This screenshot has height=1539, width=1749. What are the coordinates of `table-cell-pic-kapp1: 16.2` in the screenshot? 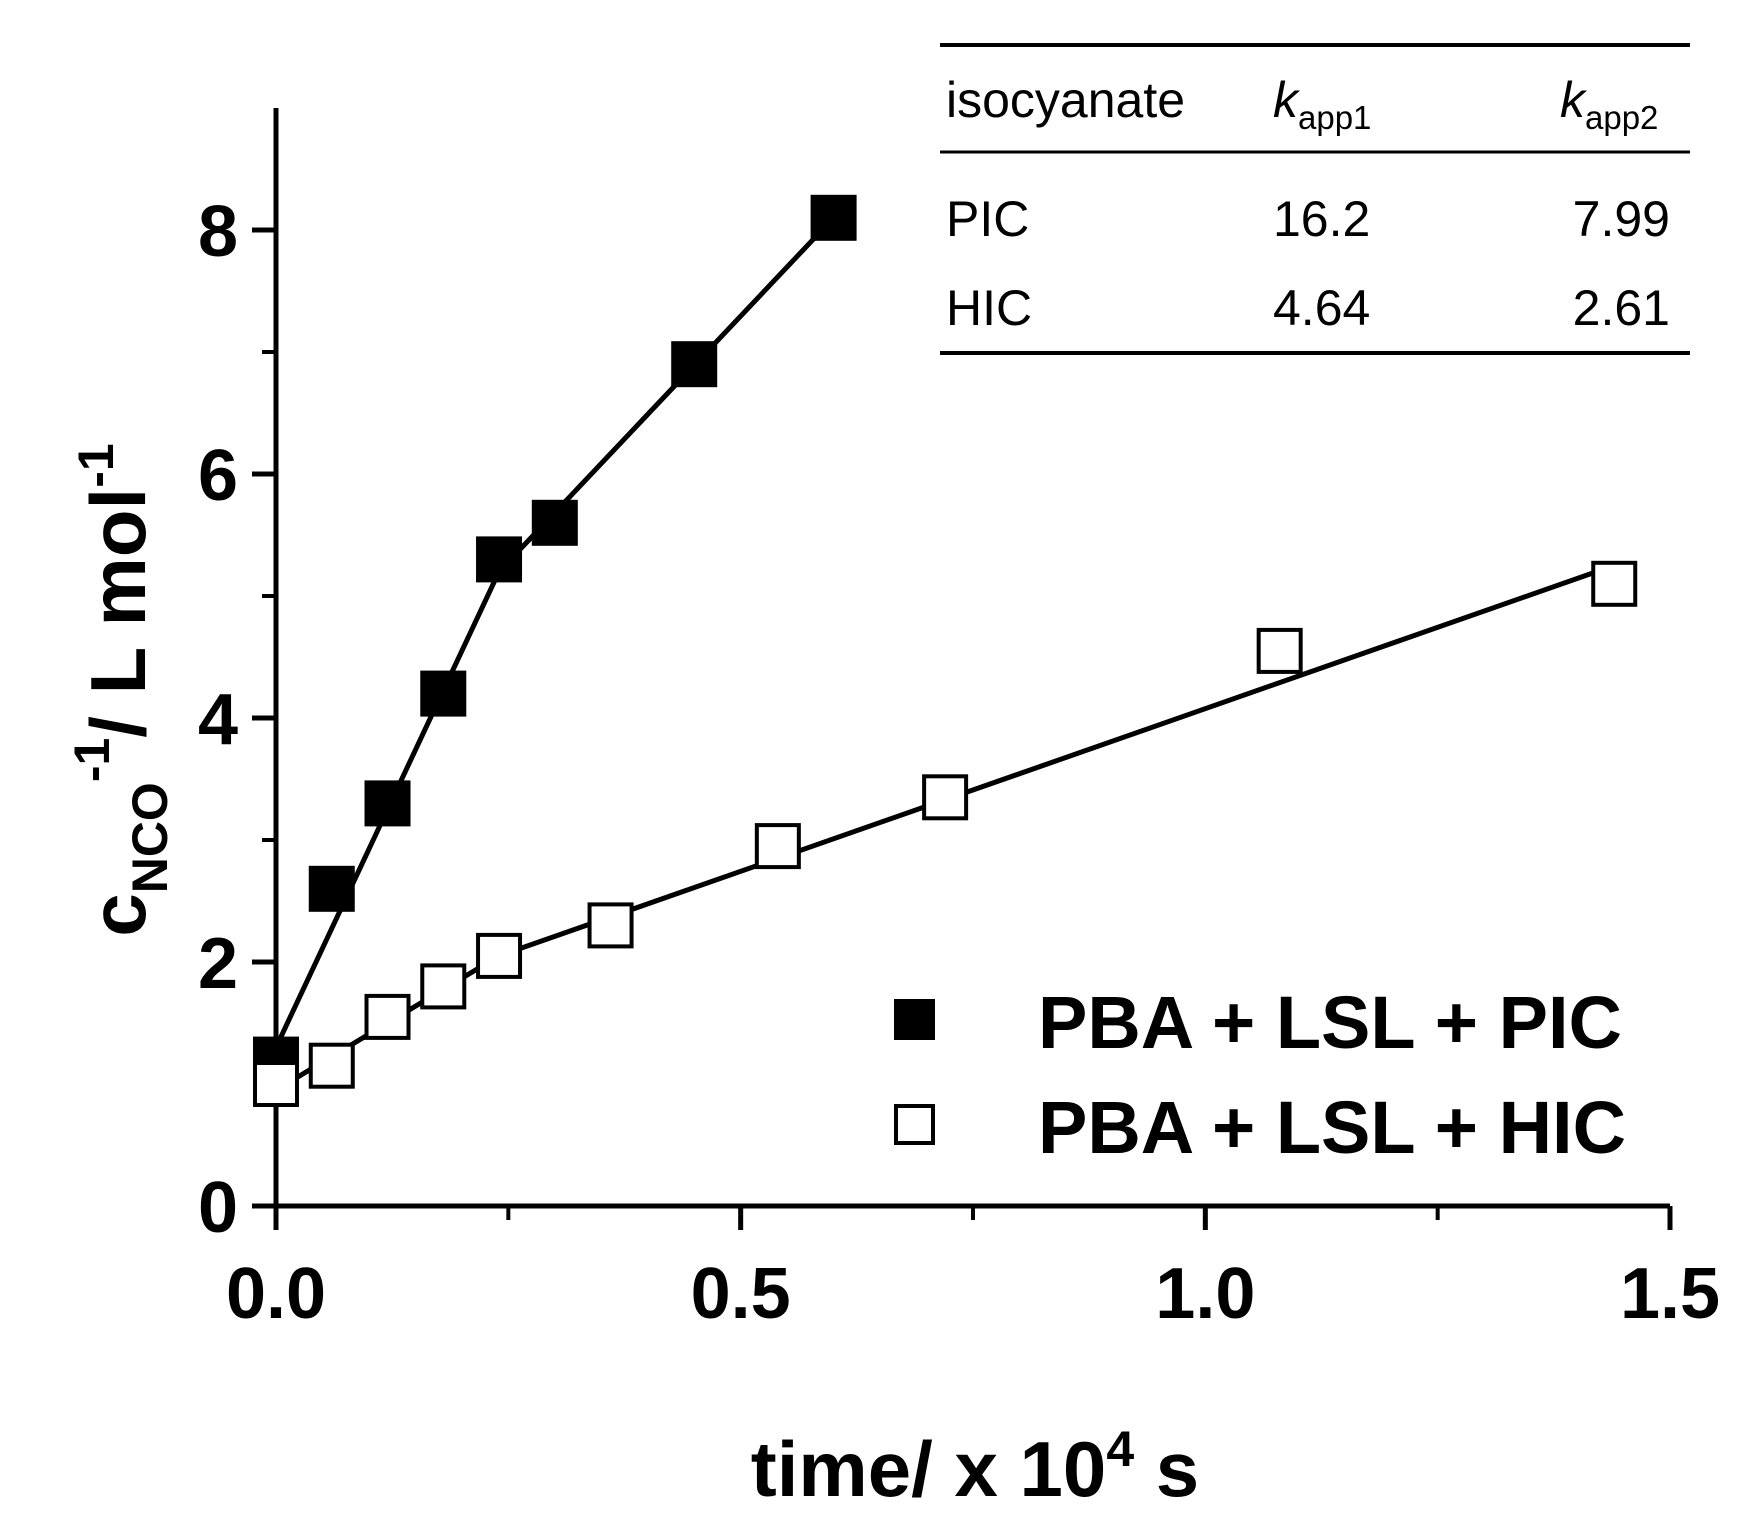 It's located at (1321, 219).